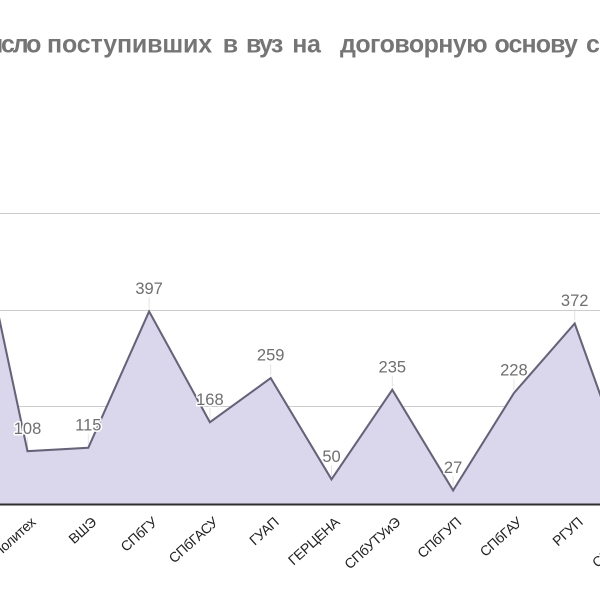 The image size is (600, 600). What do you see at coordinates (271, 356) in the screenshot?
I see `svg-text: 259` at bounding box center [271, 356].